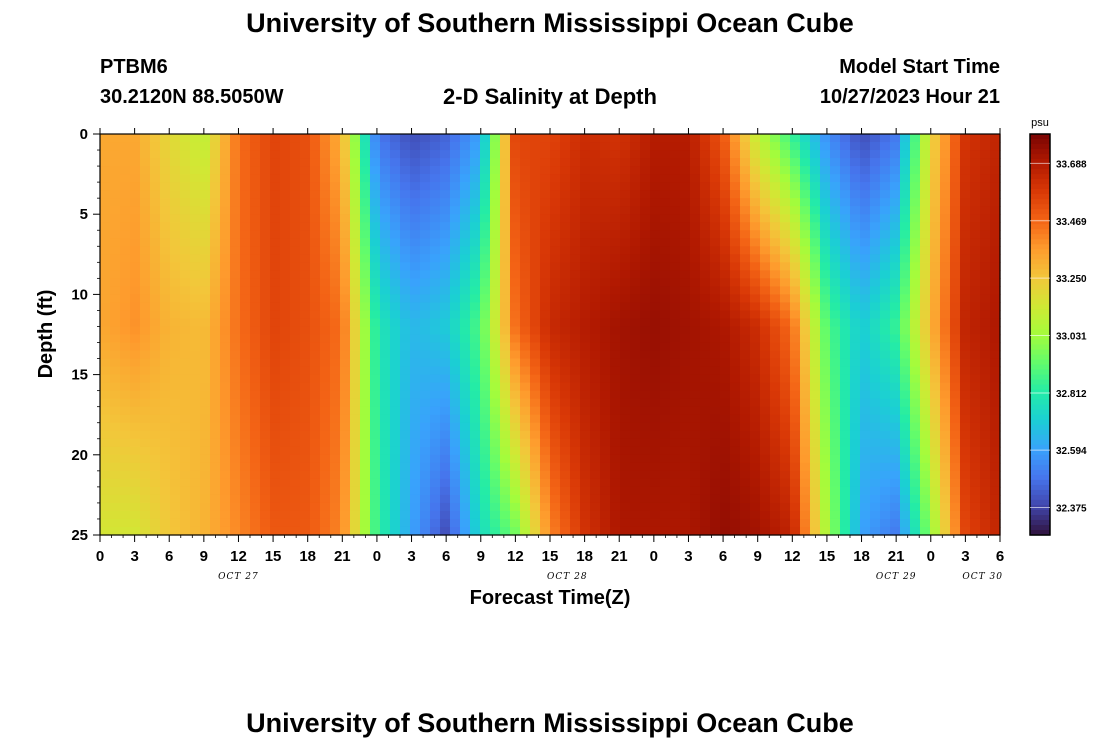 The image size is (1100, 750). I want to click on model-start-value: 10/27/2023 Hour 21, so click(909, 97).